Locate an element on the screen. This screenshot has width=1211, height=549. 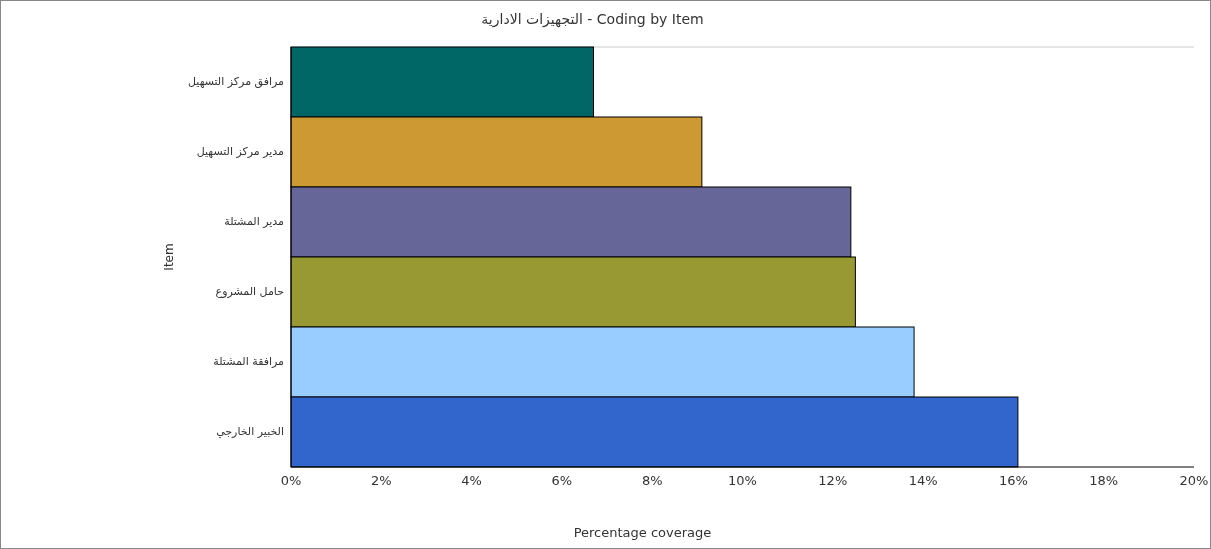
x-tick-label: 0% is located at coordinates (291, 480).